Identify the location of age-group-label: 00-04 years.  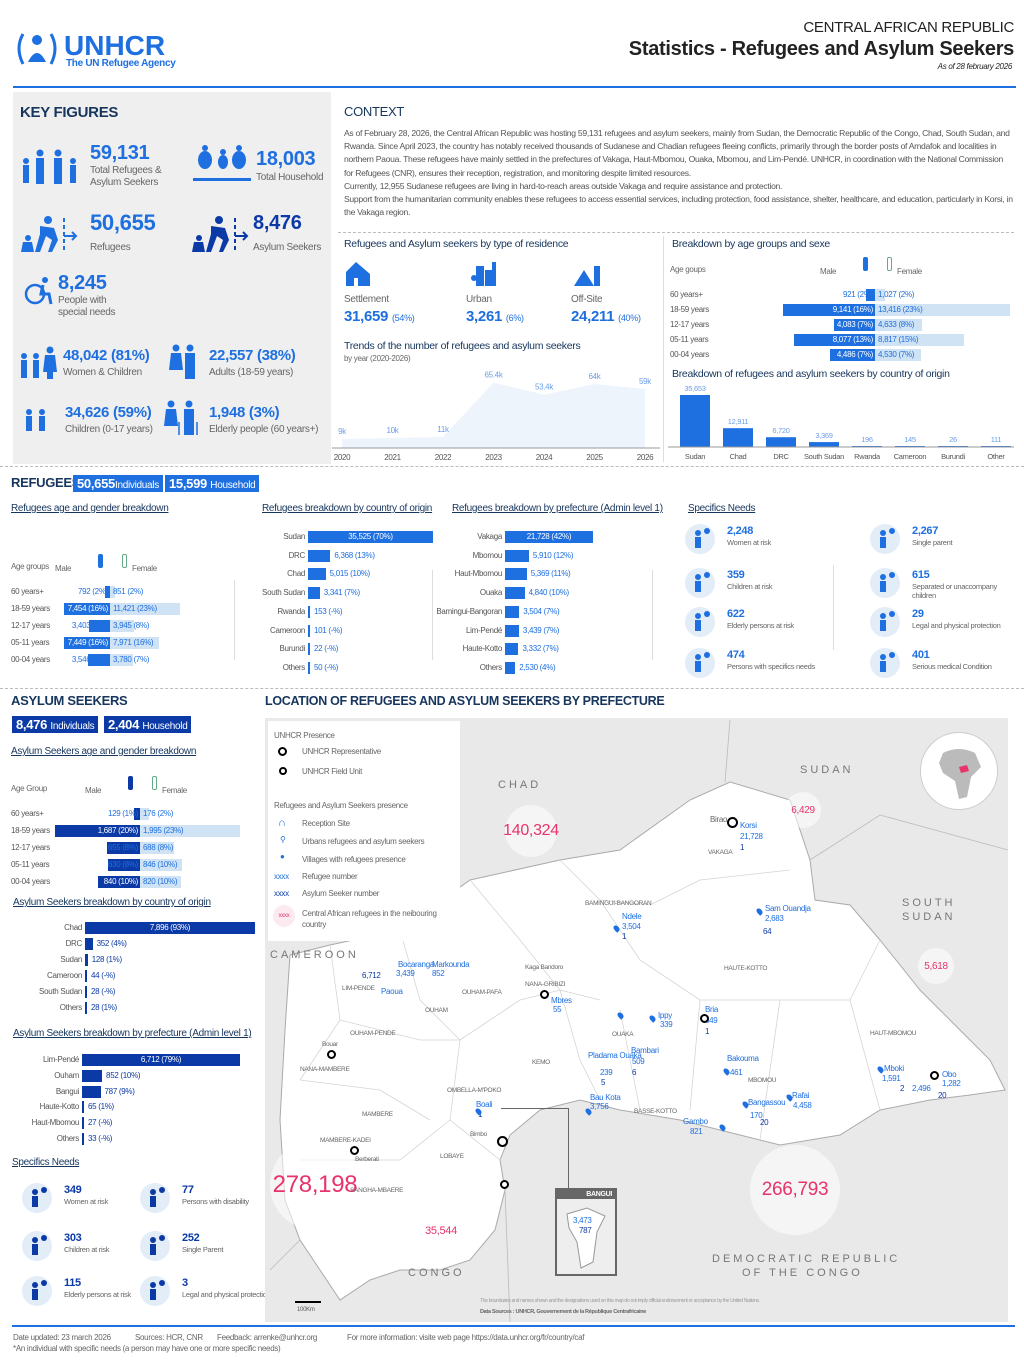
(30, 881).